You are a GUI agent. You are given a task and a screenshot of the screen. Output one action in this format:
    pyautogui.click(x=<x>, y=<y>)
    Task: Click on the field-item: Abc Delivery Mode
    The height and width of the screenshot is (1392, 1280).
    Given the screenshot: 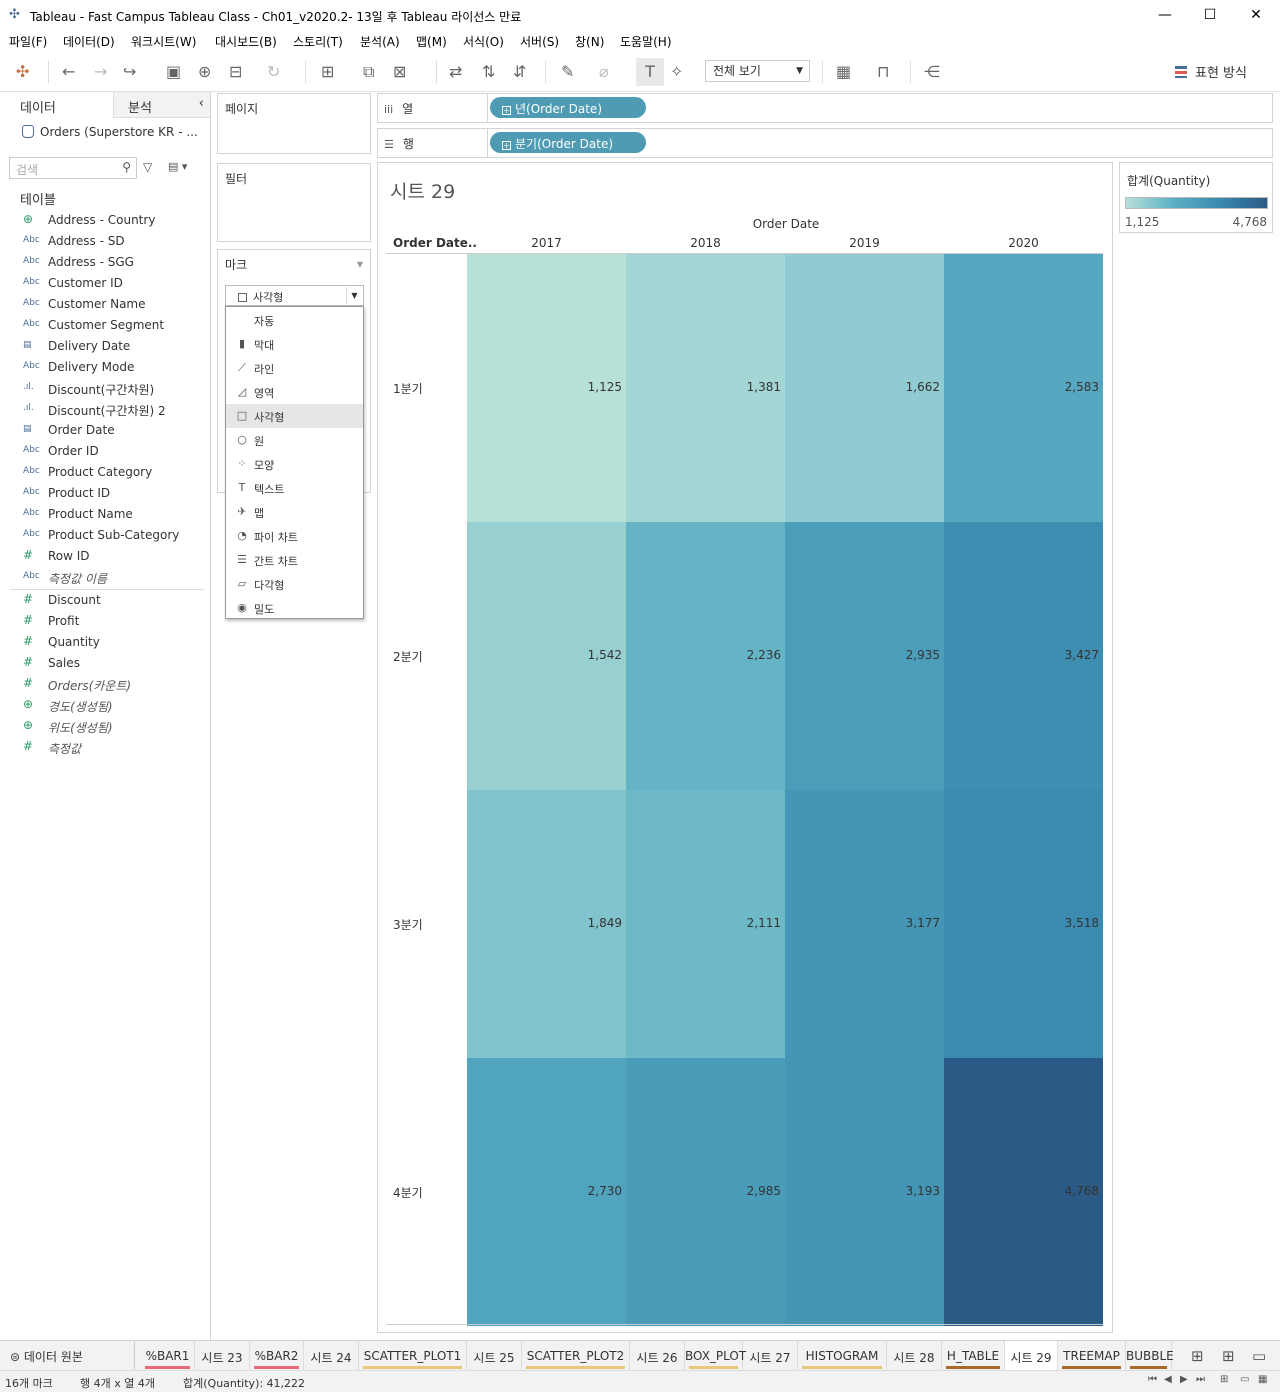 What is the action you would take?
    pyautogui.click(x=105, y=367)
    